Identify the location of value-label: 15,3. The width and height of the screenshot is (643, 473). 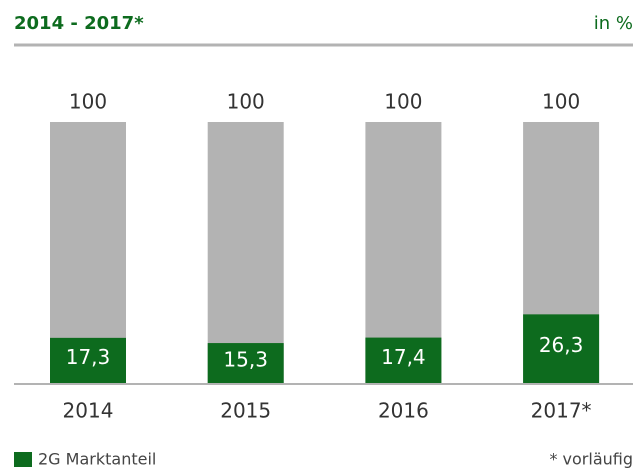
(245, 360).